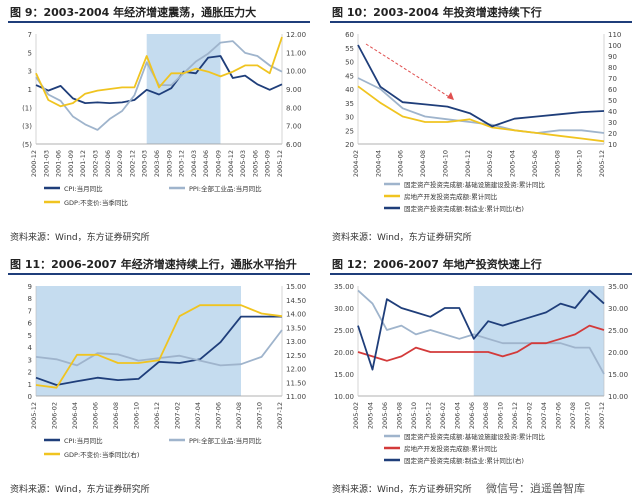  Describe the element at coordinates (614, 46) in the screenshot. I see `y-tick-right: 100` at that location.